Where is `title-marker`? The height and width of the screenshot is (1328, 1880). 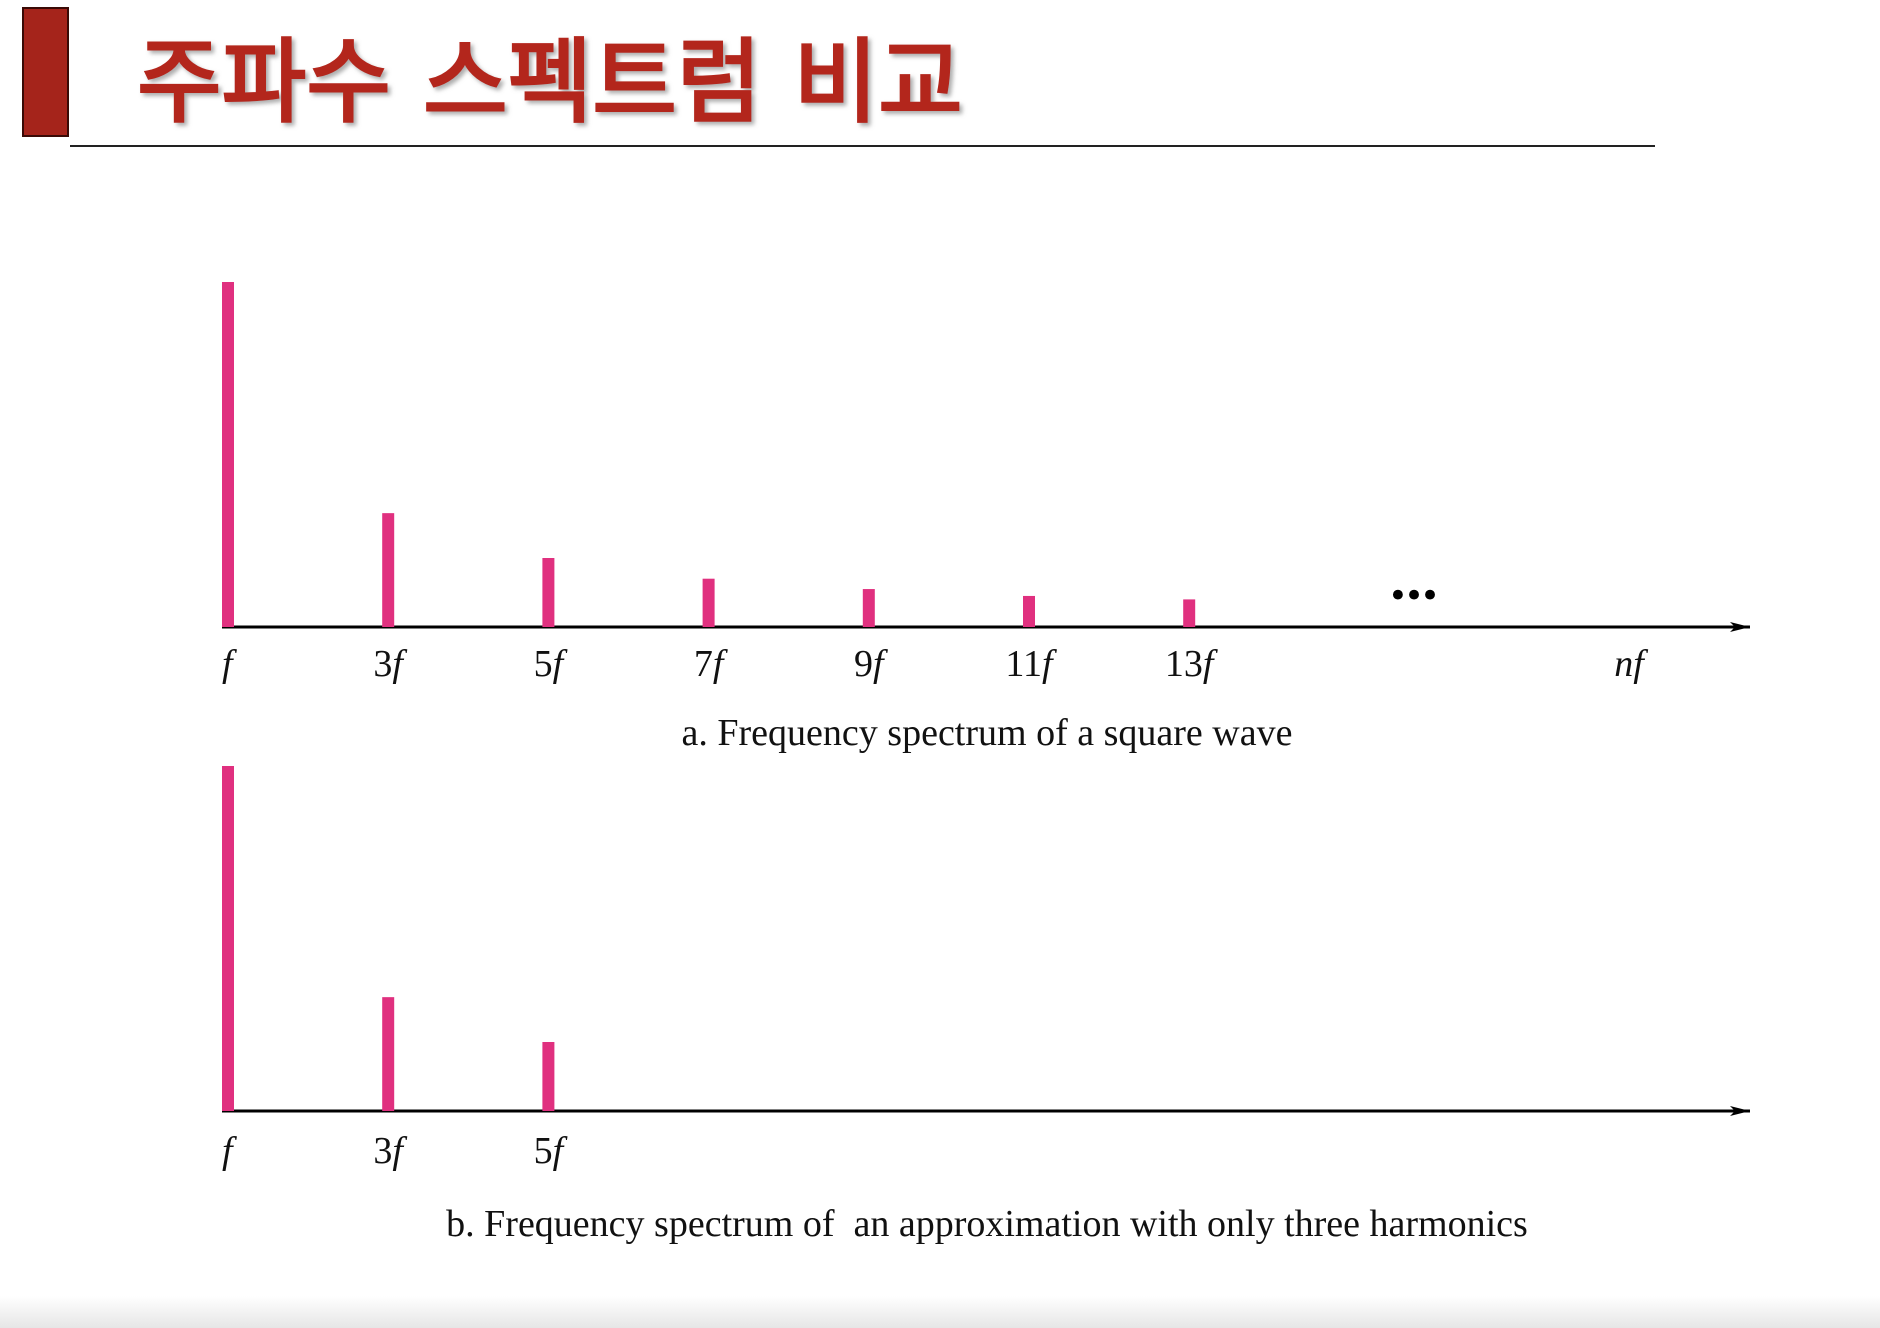
title-marker is located at coordinates (45, 72).